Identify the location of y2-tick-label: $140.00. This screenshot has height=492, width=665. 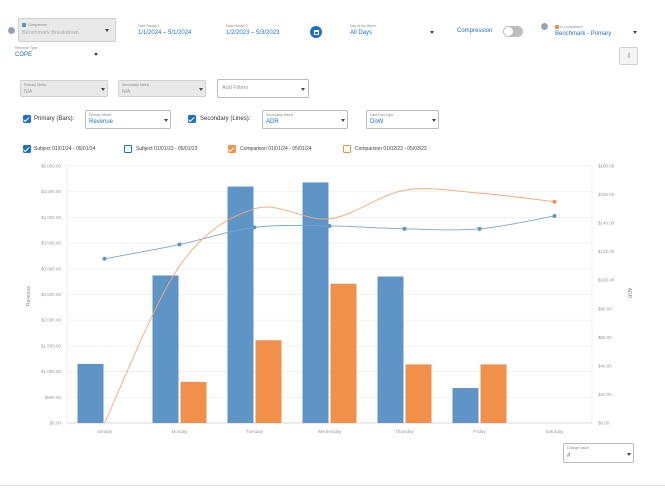
(606, 223).